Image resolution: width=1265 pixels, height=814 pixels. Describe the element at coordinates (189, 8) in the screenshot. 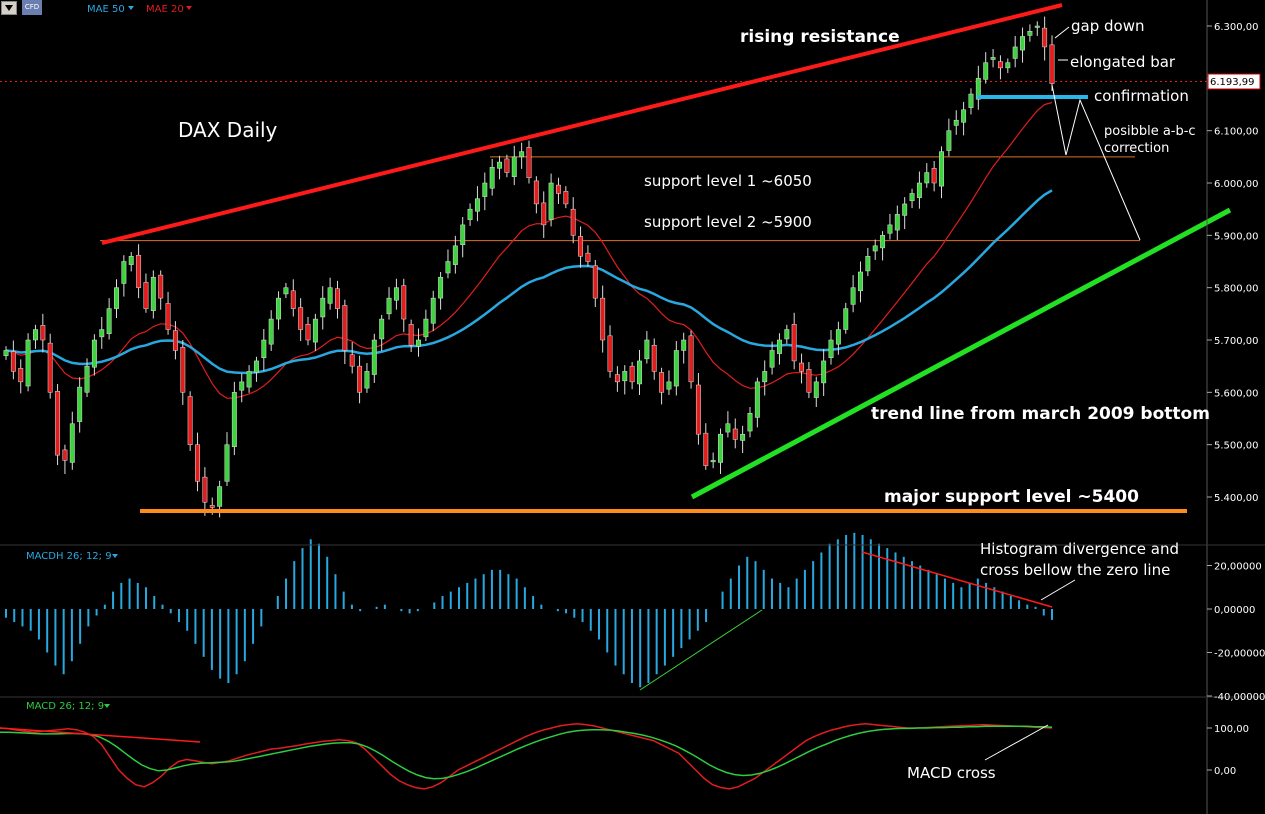

I see `mae20-dropdown-icon` at that location.